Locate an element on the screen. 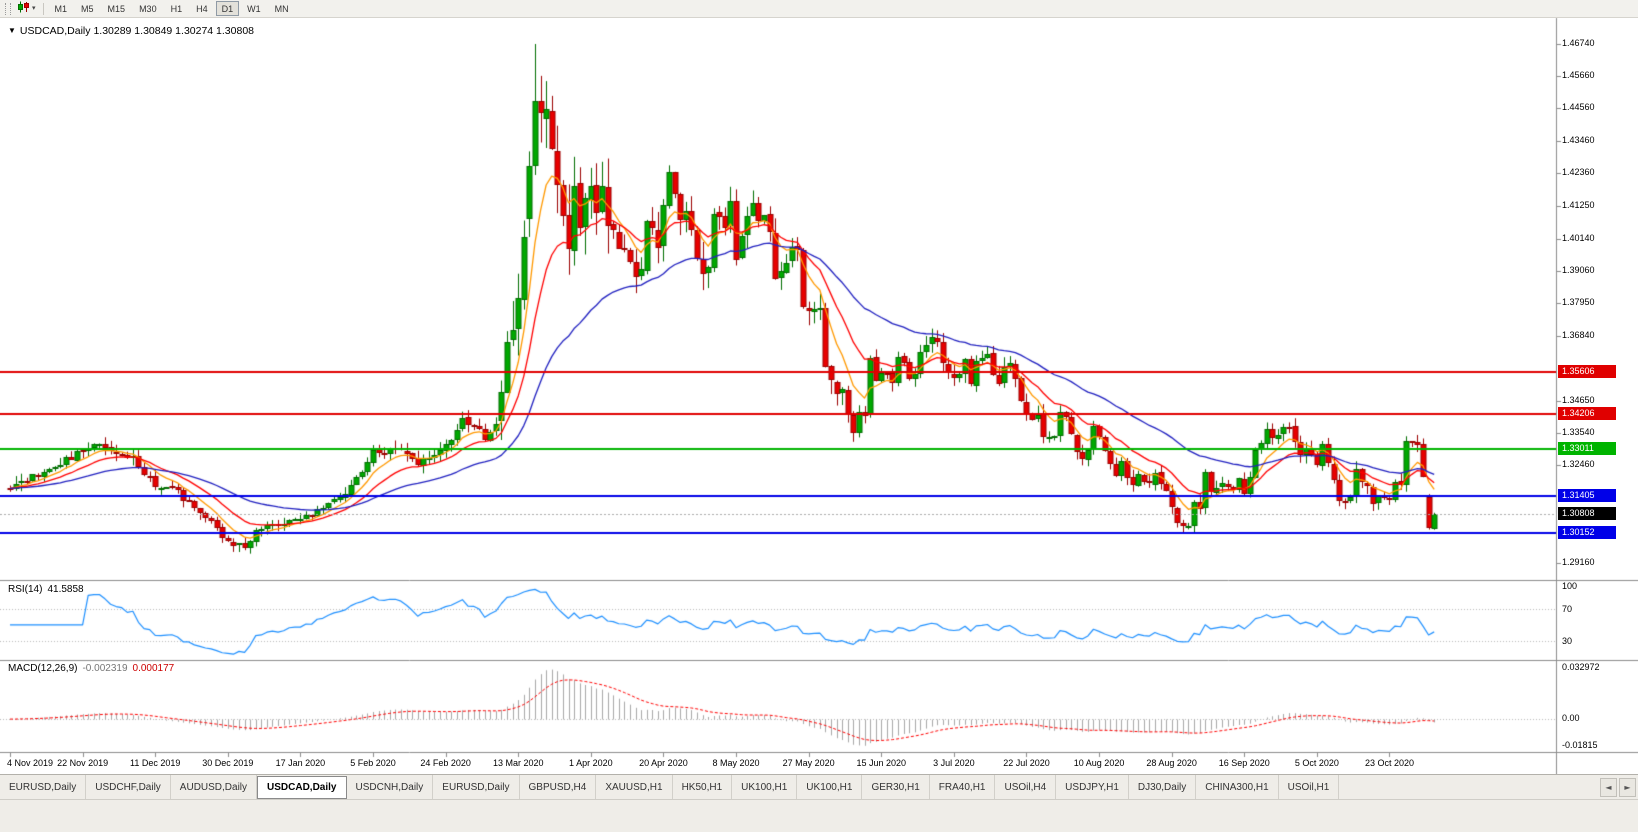 The image size is (1638, 832). chart-tab-usdchf-daily: USDCHF,Daily is located at coordinates (128, 787).